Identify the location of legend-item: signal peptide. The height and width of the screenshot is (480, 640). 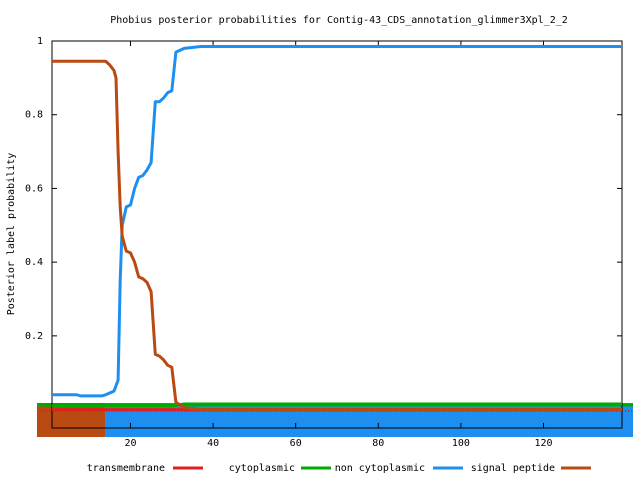
(531, 468).